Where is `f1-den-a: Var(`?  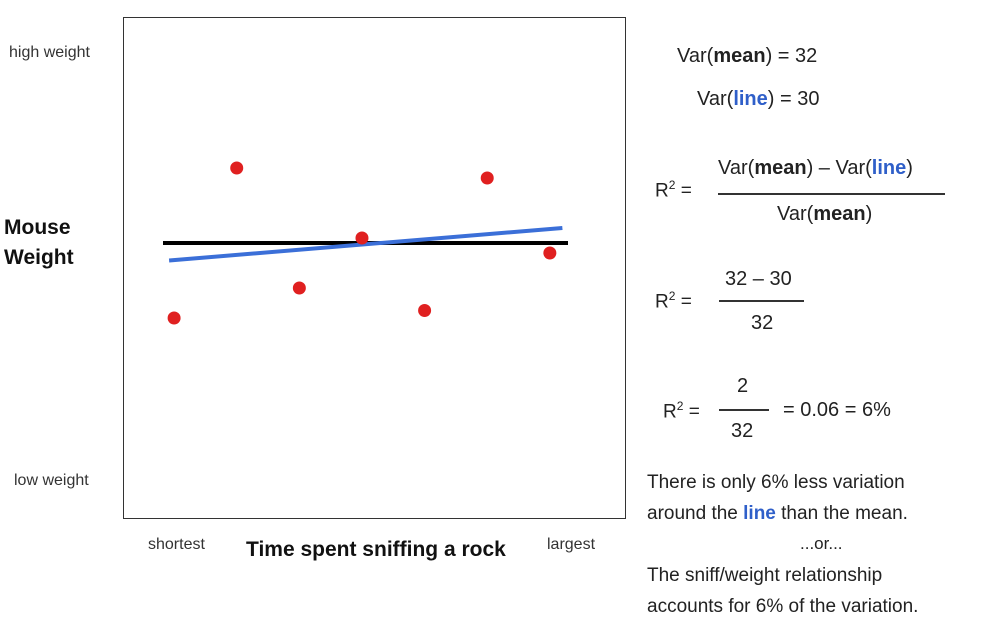
f1-den-a: Var( is located at coordinates (795, 214).